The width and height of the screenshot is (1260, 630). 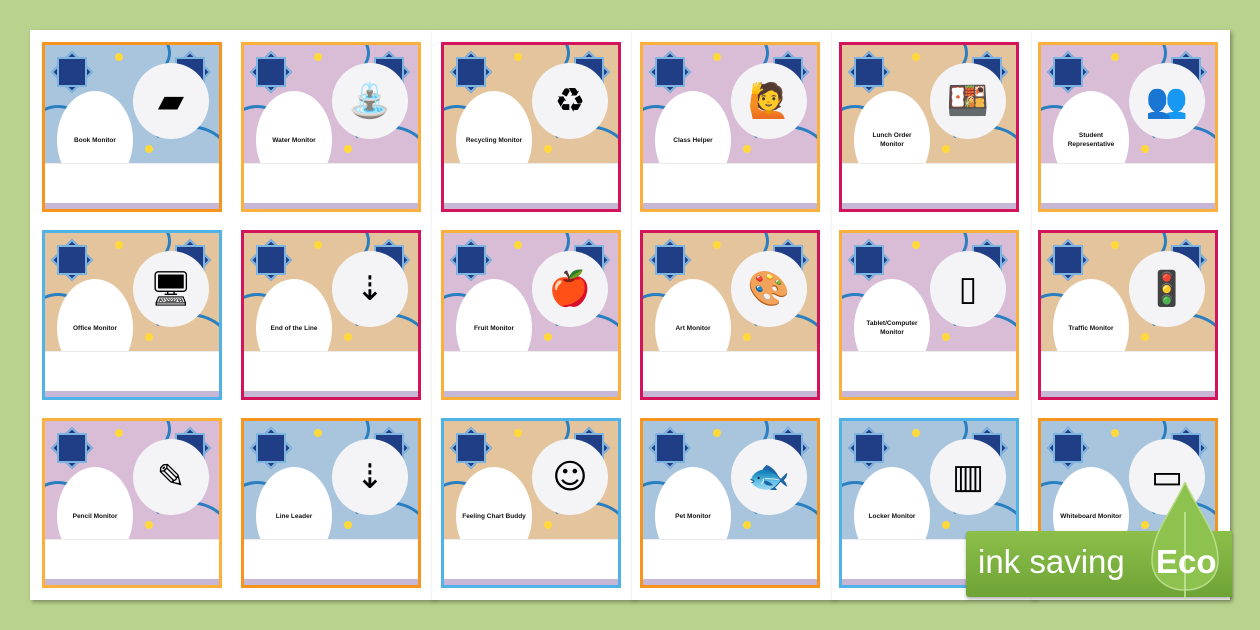 I want to click on helper-person-icon: 🙋, so click(x=769, y=101).